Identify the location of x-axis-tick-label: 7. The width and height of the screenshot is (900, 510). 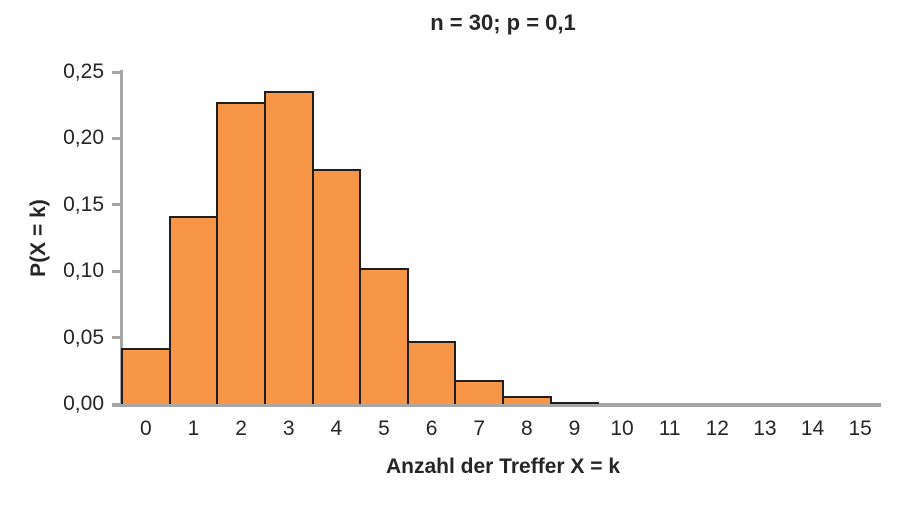
(479, 428).